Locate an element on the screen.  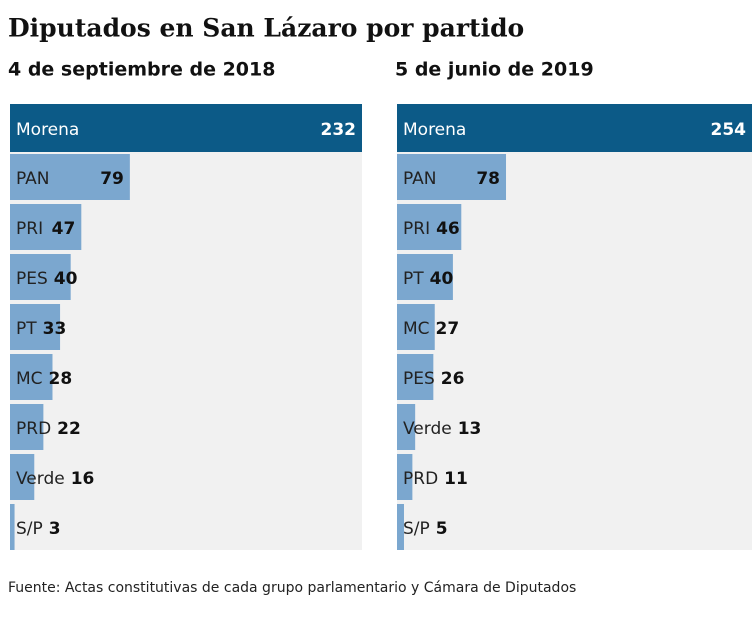
value-label: 26 is located at coordinates (453, 379).